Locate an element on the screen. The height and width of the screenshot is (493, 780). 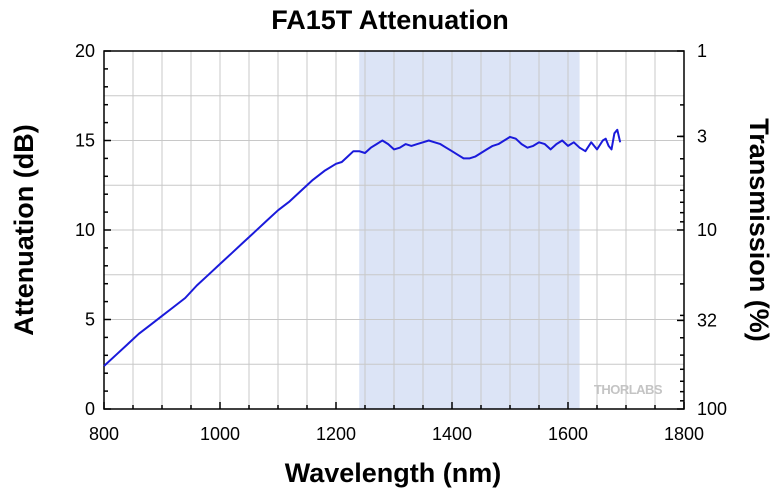
y2-tick-label: 100 is located at coordinates (712, 409).